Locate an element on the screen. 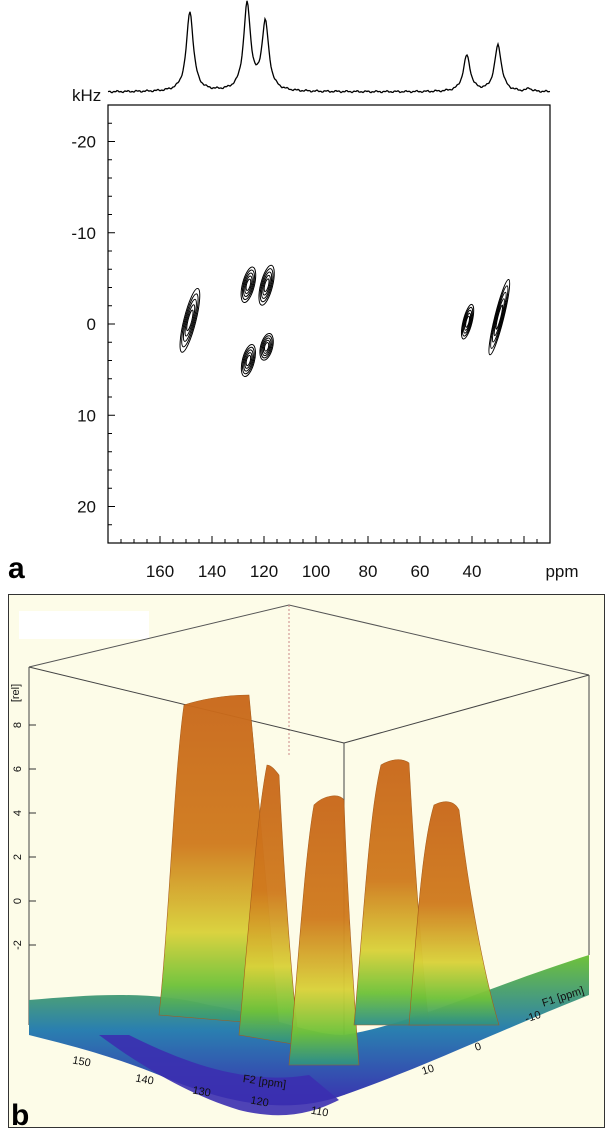  y-tick-label: 20 is located at coordinates (86, 507).